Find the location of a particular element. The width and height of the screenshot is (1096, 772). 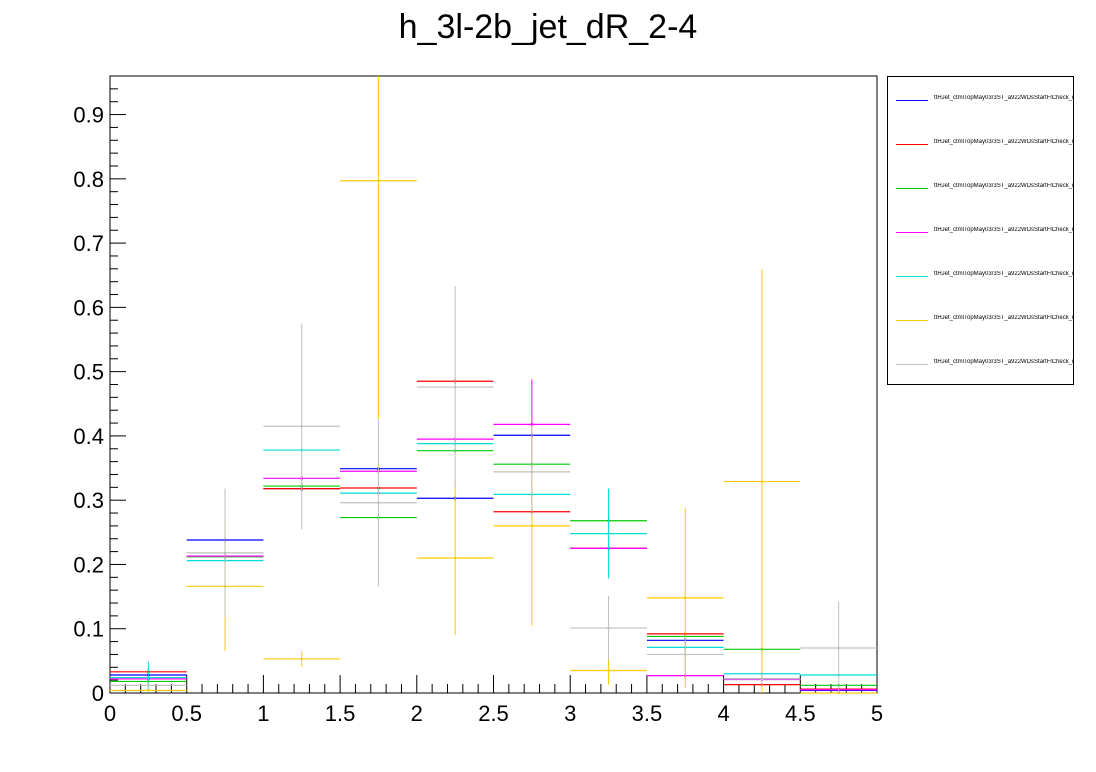

chart-title: h_3l-2b_jet_dR_2-4 is located at coordinates (548, 27).